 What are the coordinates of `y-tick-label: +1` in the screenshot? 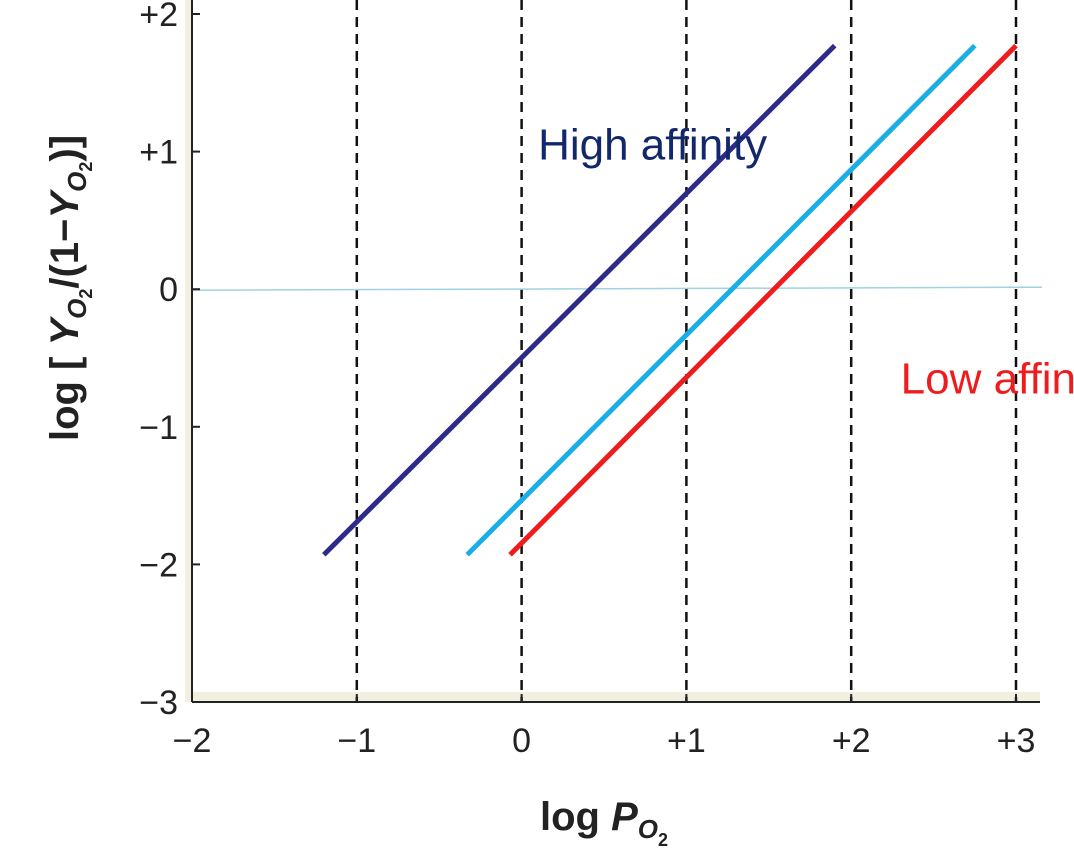 It's located at (158, 153).